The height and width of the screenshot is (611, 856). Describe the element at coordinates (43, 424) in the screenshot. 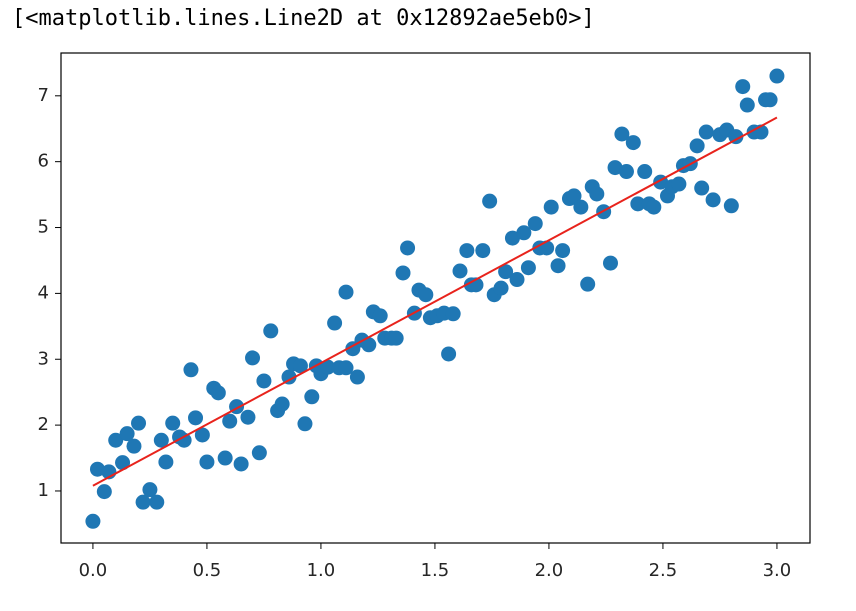

I see `y-tick-label: 2` at that location.